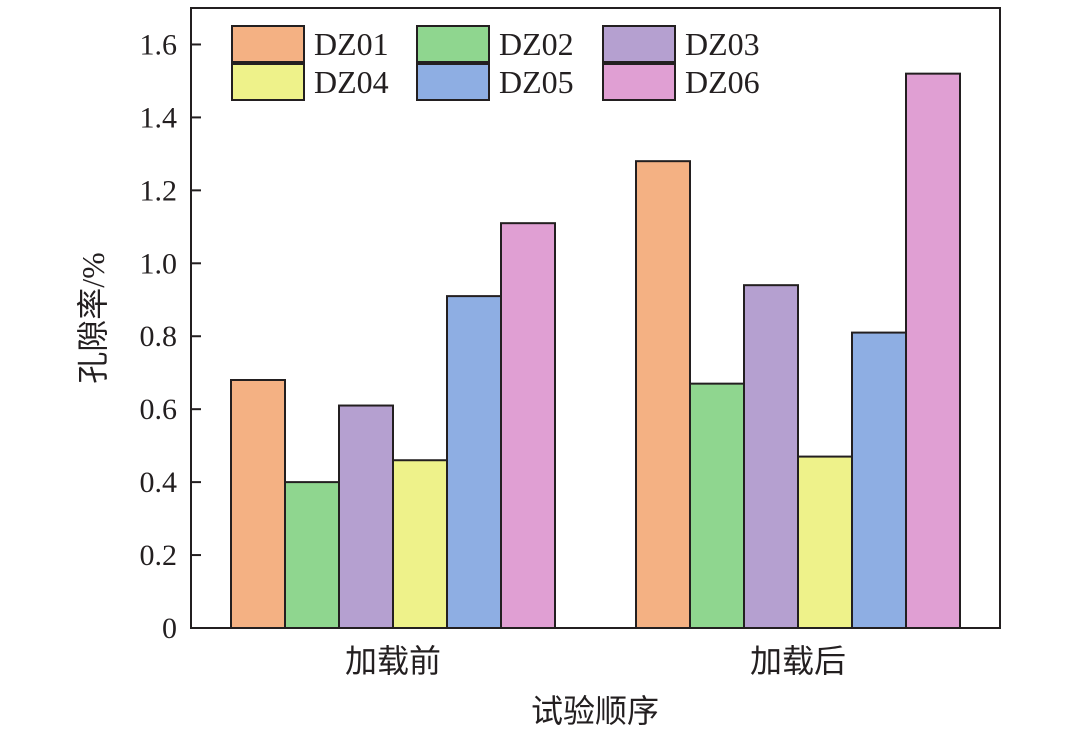 The width and height of the screenshot is (1080, 741). Describe the element at coordinates (268, 44) in the screenshot. I see `legend-swatch-dz01` at that location.